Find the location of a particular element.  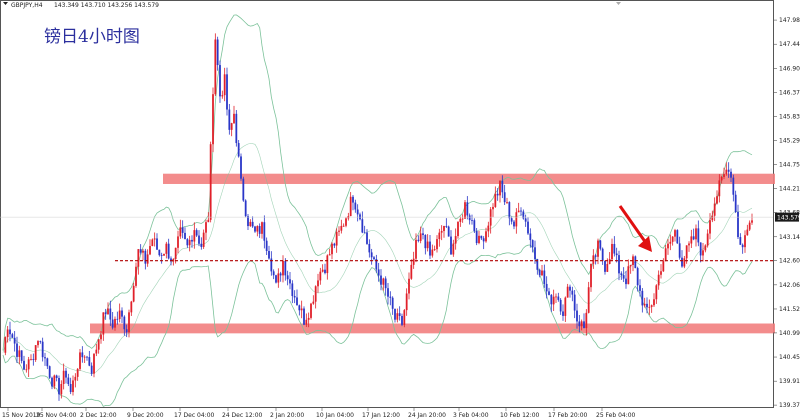

x-tick-label: 10 Feb 12:00 is located at coordinates (520, 415).